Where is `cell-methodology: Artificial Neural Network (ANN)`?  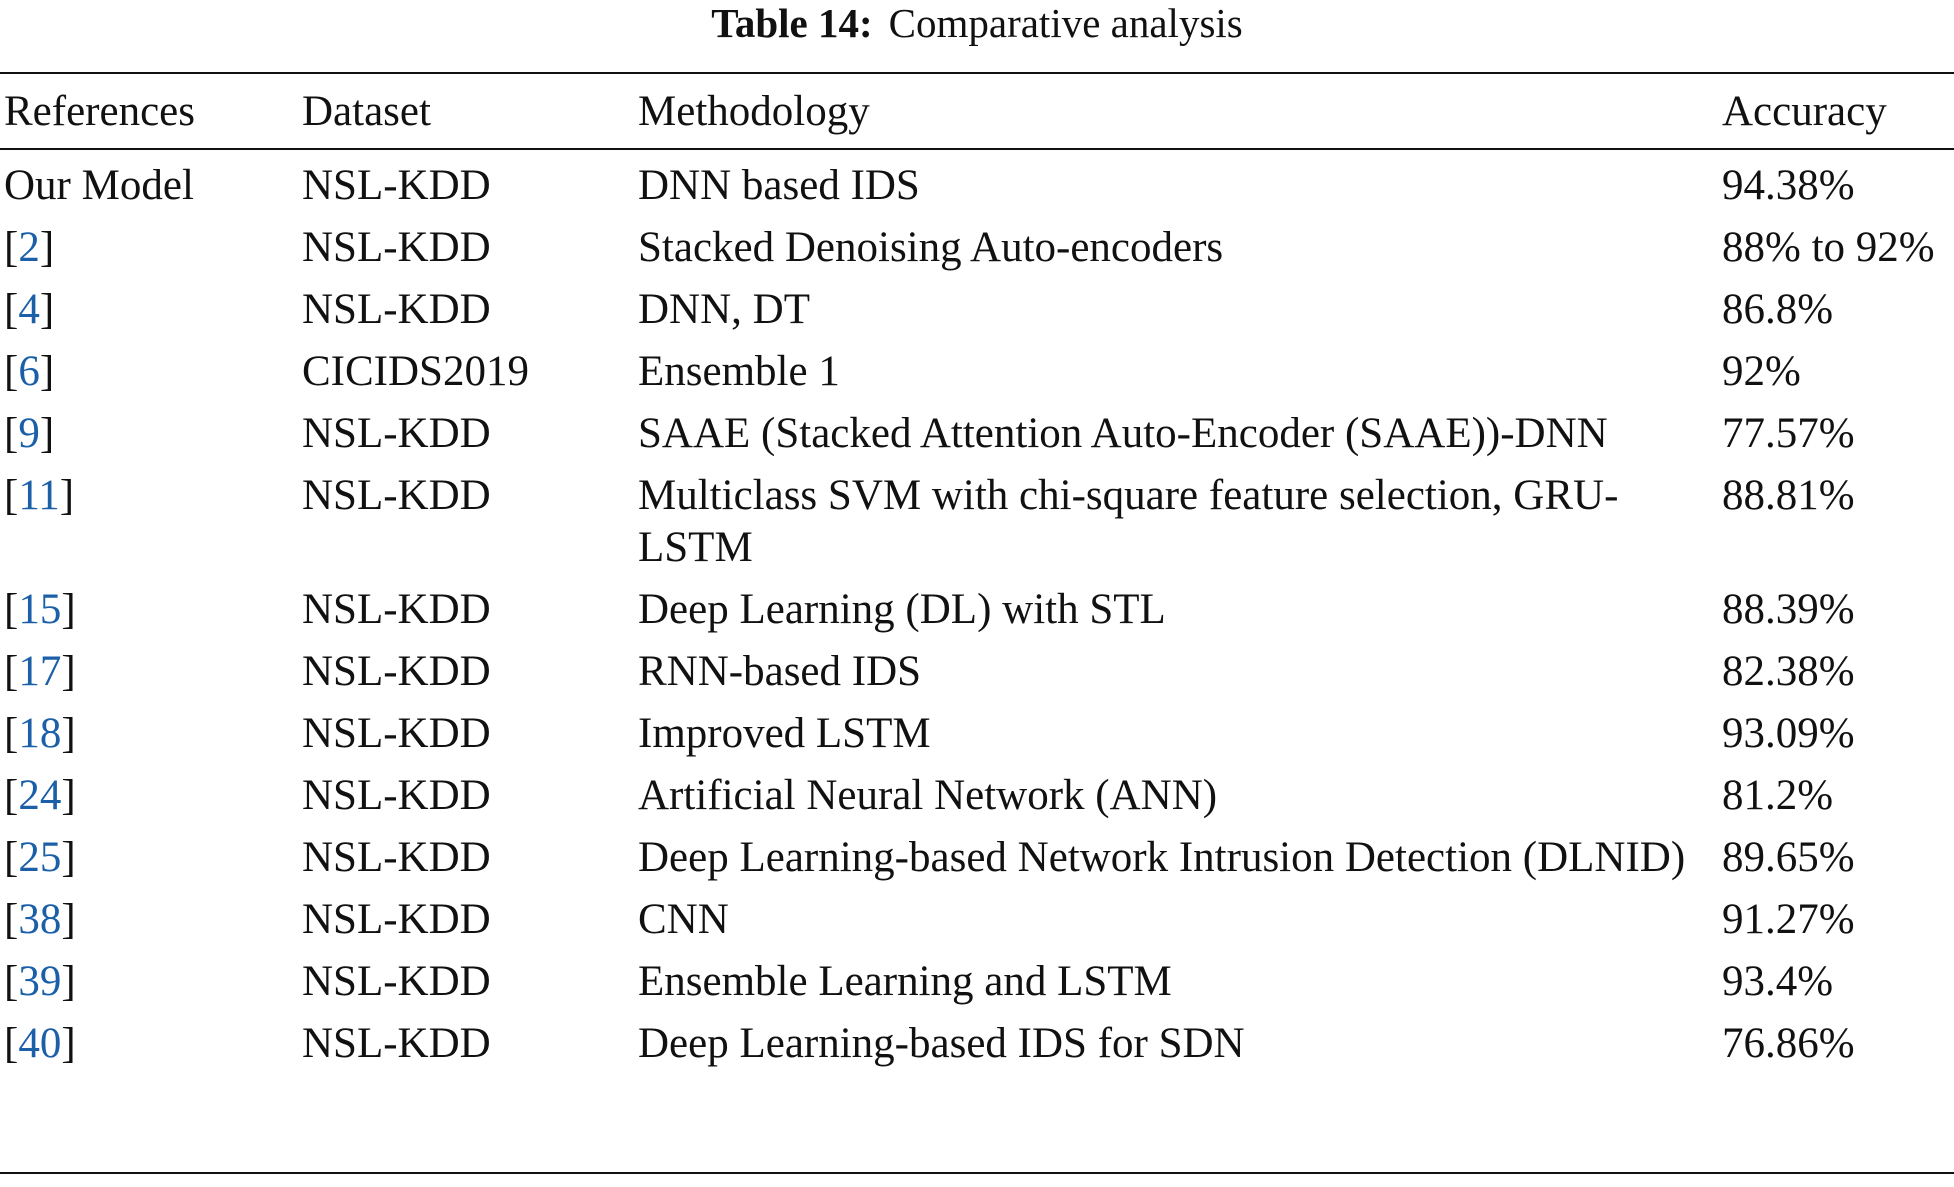
cell-methodology: Artificial Neural Network (ANN) is located at coordinates (928, 795).